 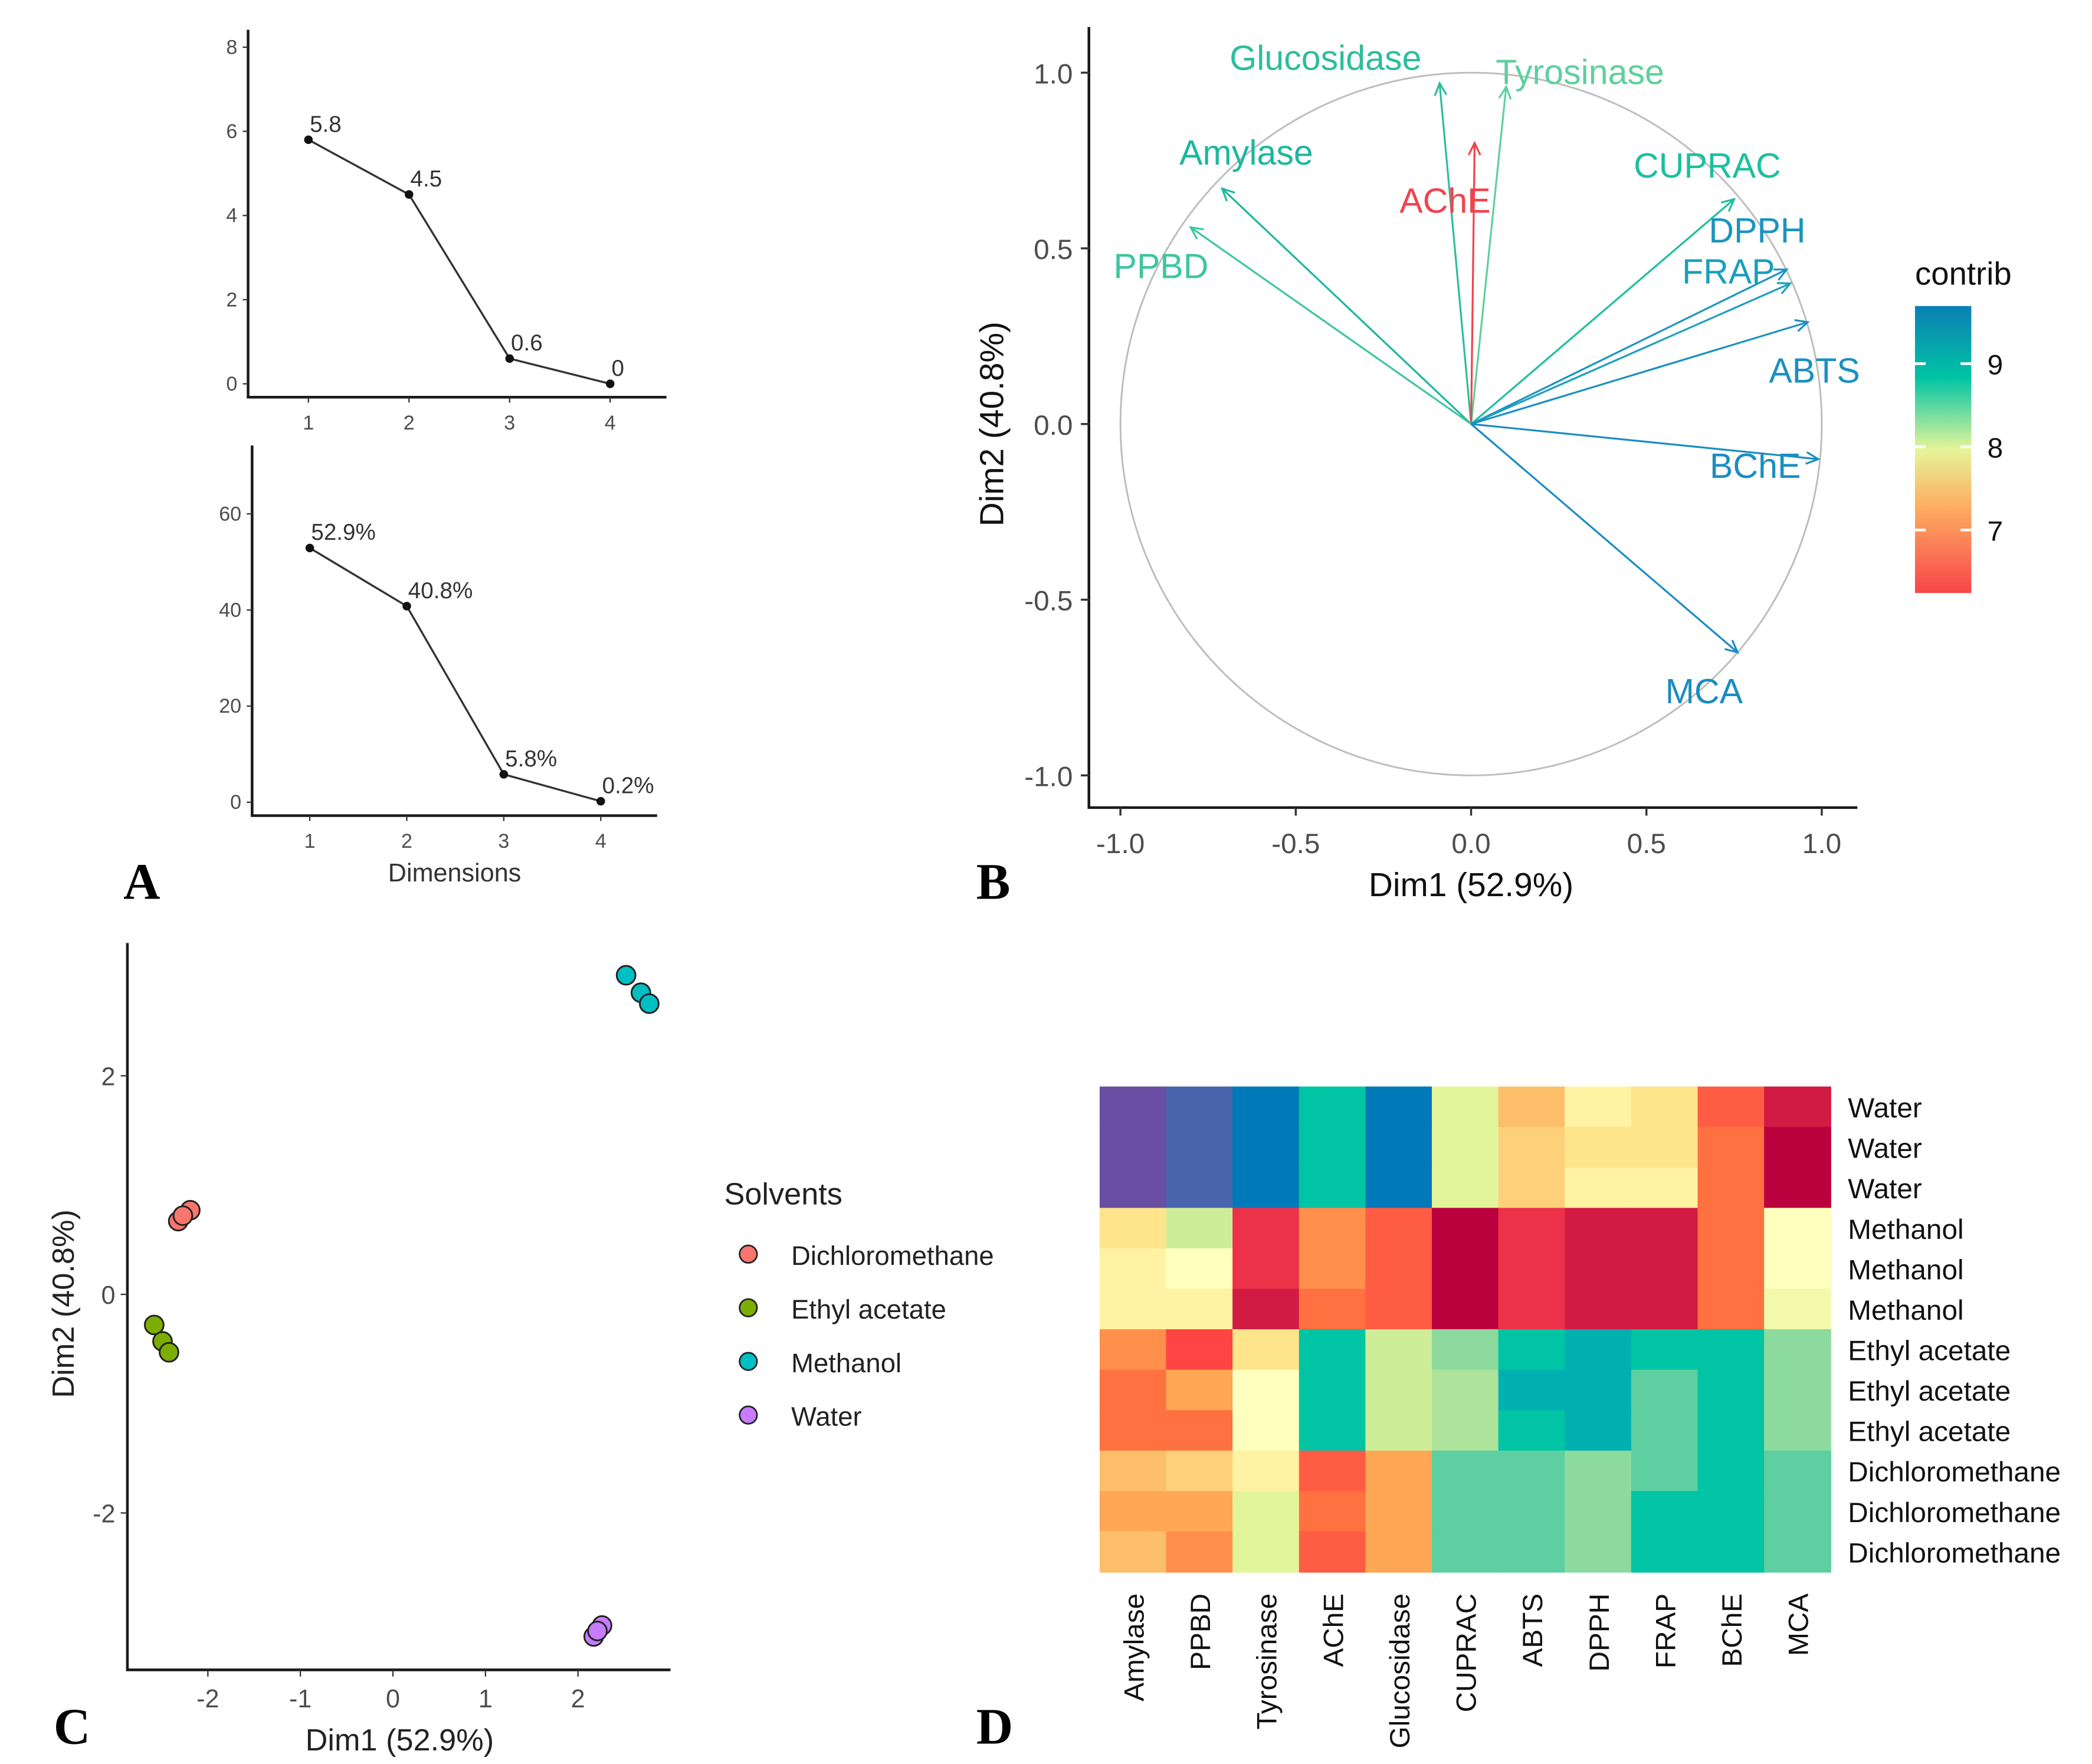 What do you see at coordinates (846, 1363) in the screenshot?
I see `legend-label: Methanol` at bounding box center [846, 1363].